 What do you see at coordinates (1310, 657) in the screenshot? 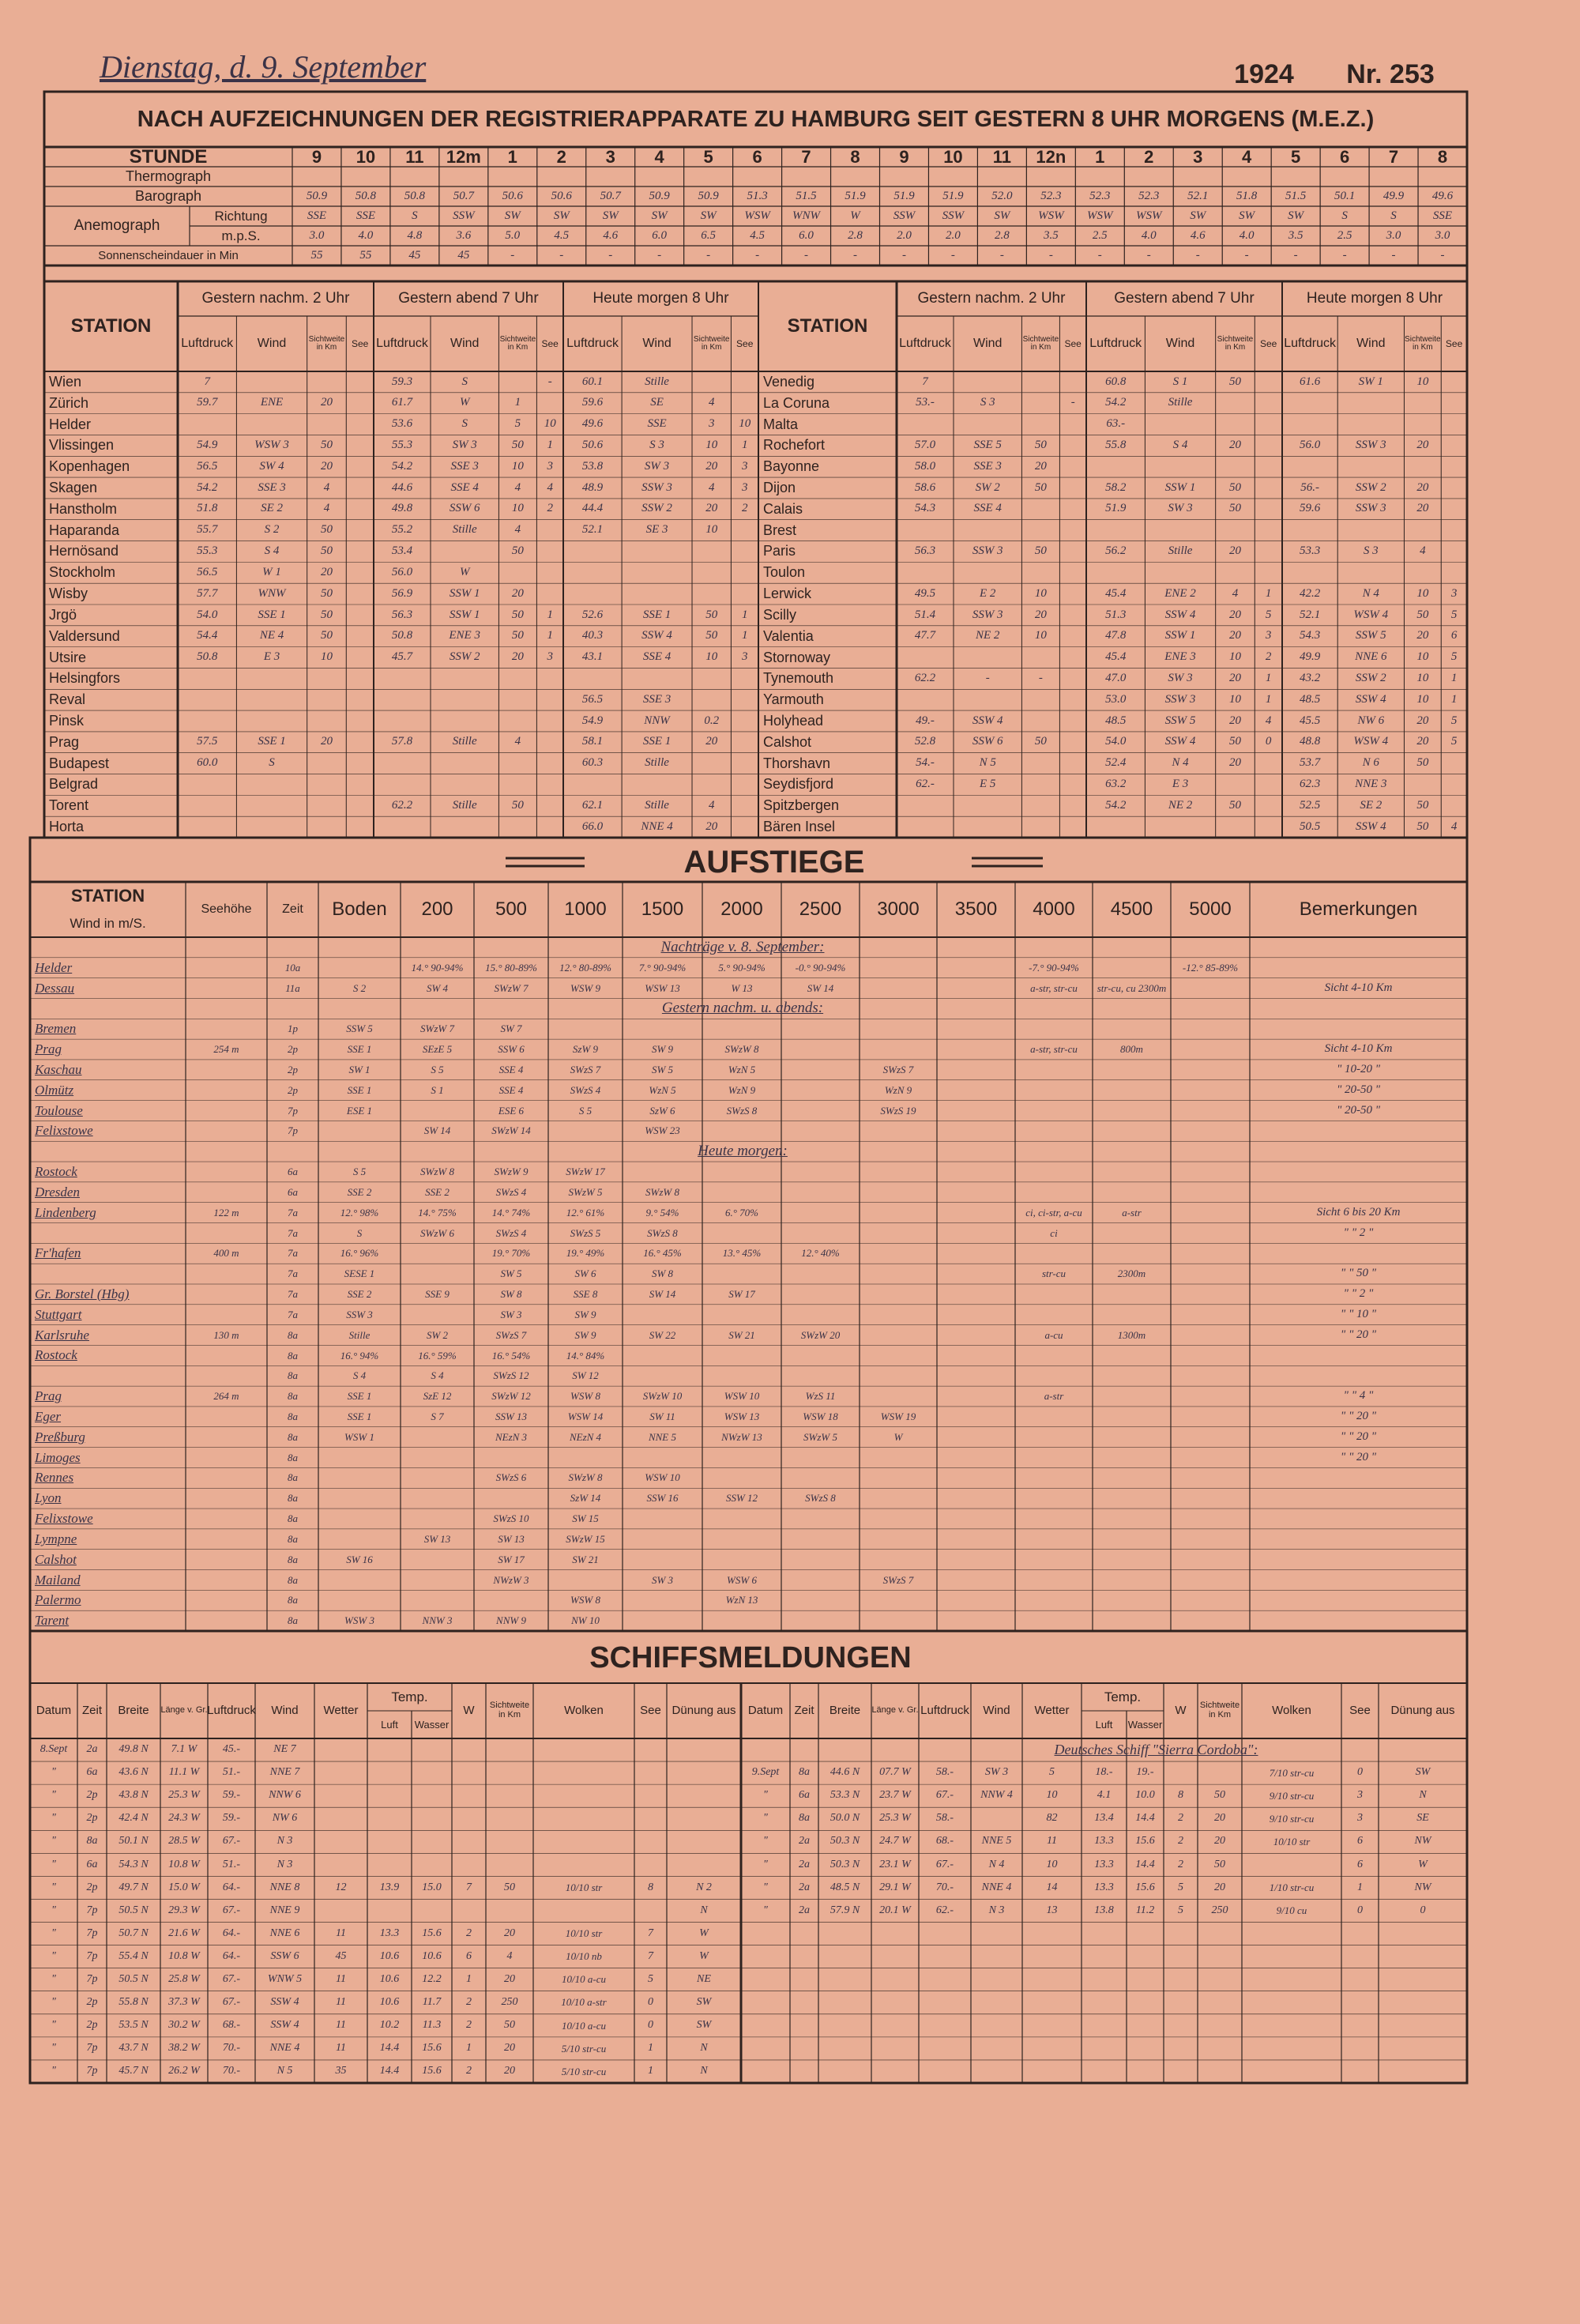
I see `station-value: 49.9` at bounding box center [1310, 657].